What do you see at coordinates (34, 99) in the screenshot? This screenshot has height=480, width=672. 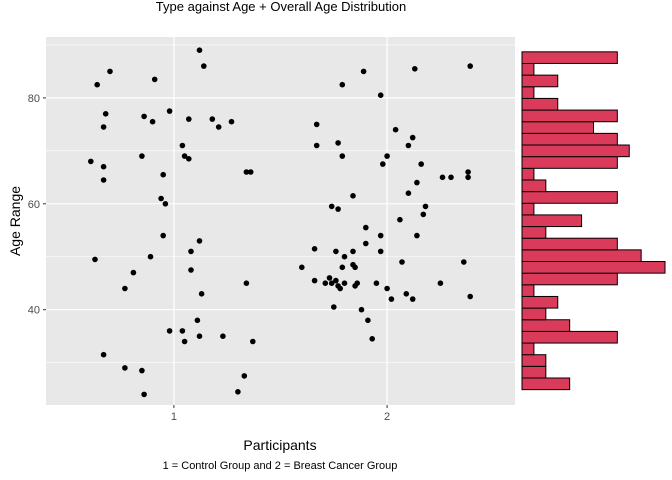 I see `y-tick-label: 80` at bounding box center [34, 99].